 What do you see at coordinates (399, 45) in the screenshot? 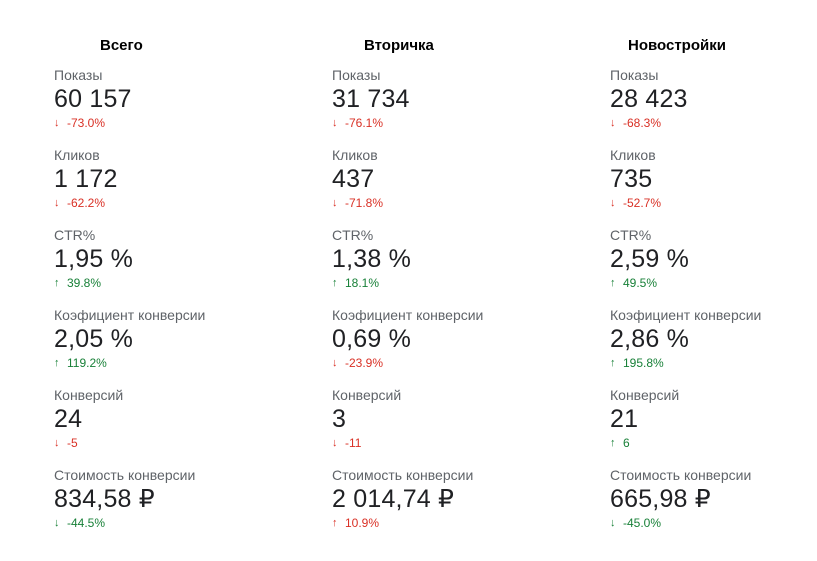
I see `column-title: Вторичка` at bounding box center [399, 45].